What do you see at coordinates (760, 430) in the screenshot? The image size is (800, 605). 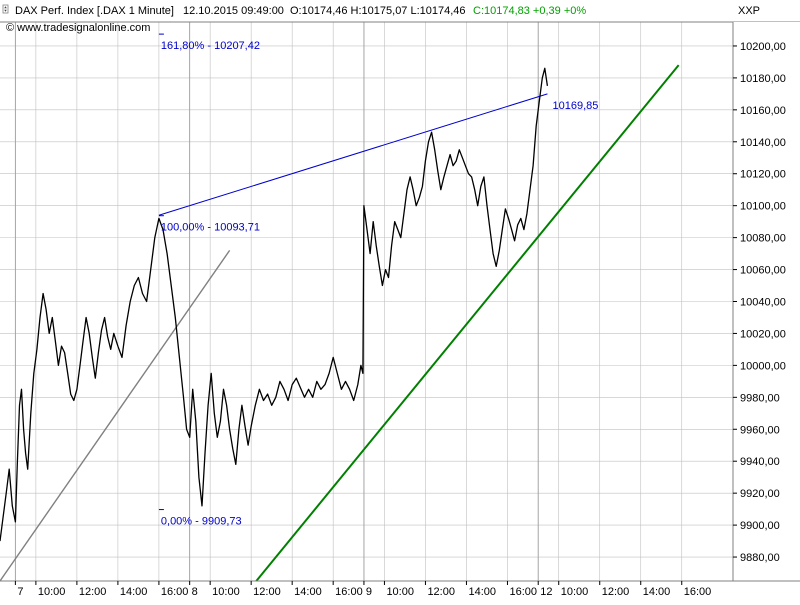 I see `y-tick-label: 9960,00` at bounding box center [760, 430].